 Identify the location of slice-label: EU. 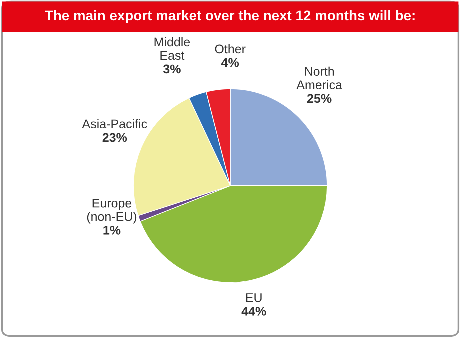
(254, 298).